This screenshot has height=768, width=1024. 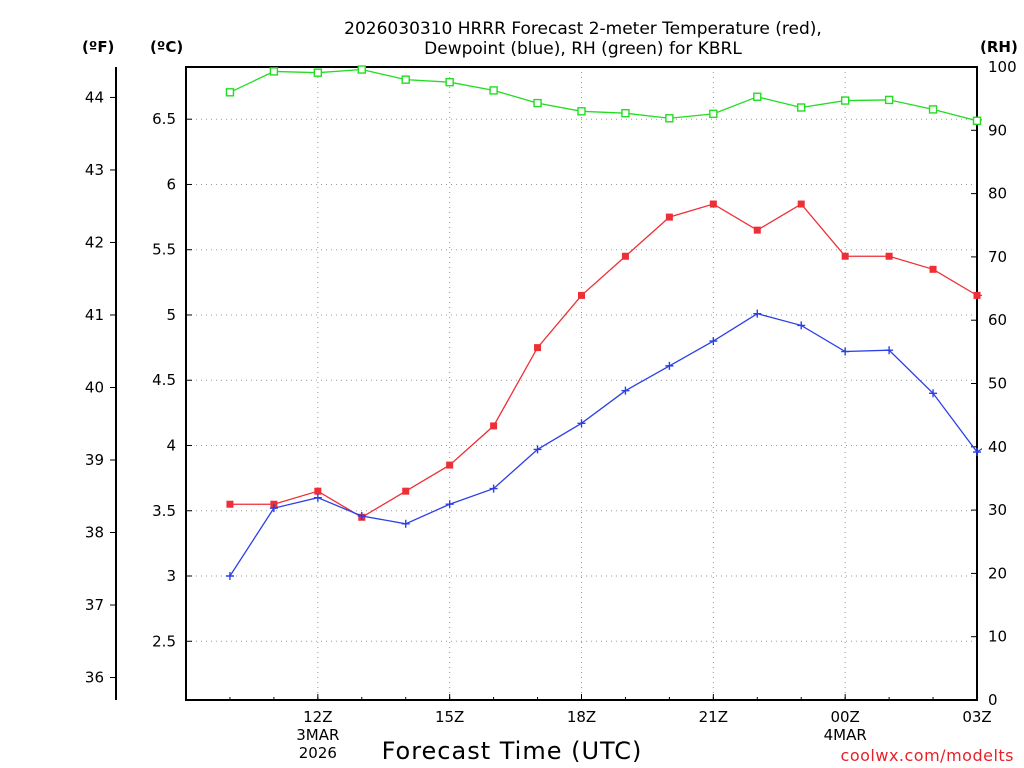 What do you see at coordinates (976, 717) in the screenshot?
I see `x-tick-label: 03Z` at bounding box center [976, 717].